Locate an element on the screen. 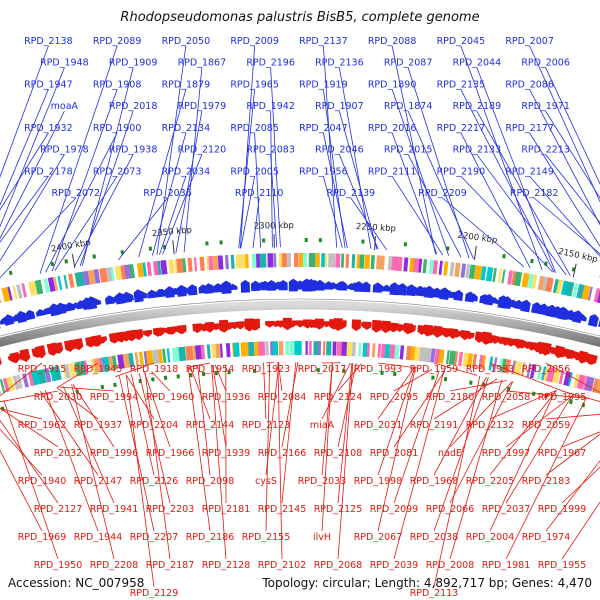 The image size is (600, 600). forward-gene-label: RPD_2190 is located at coordinates (461, 171).